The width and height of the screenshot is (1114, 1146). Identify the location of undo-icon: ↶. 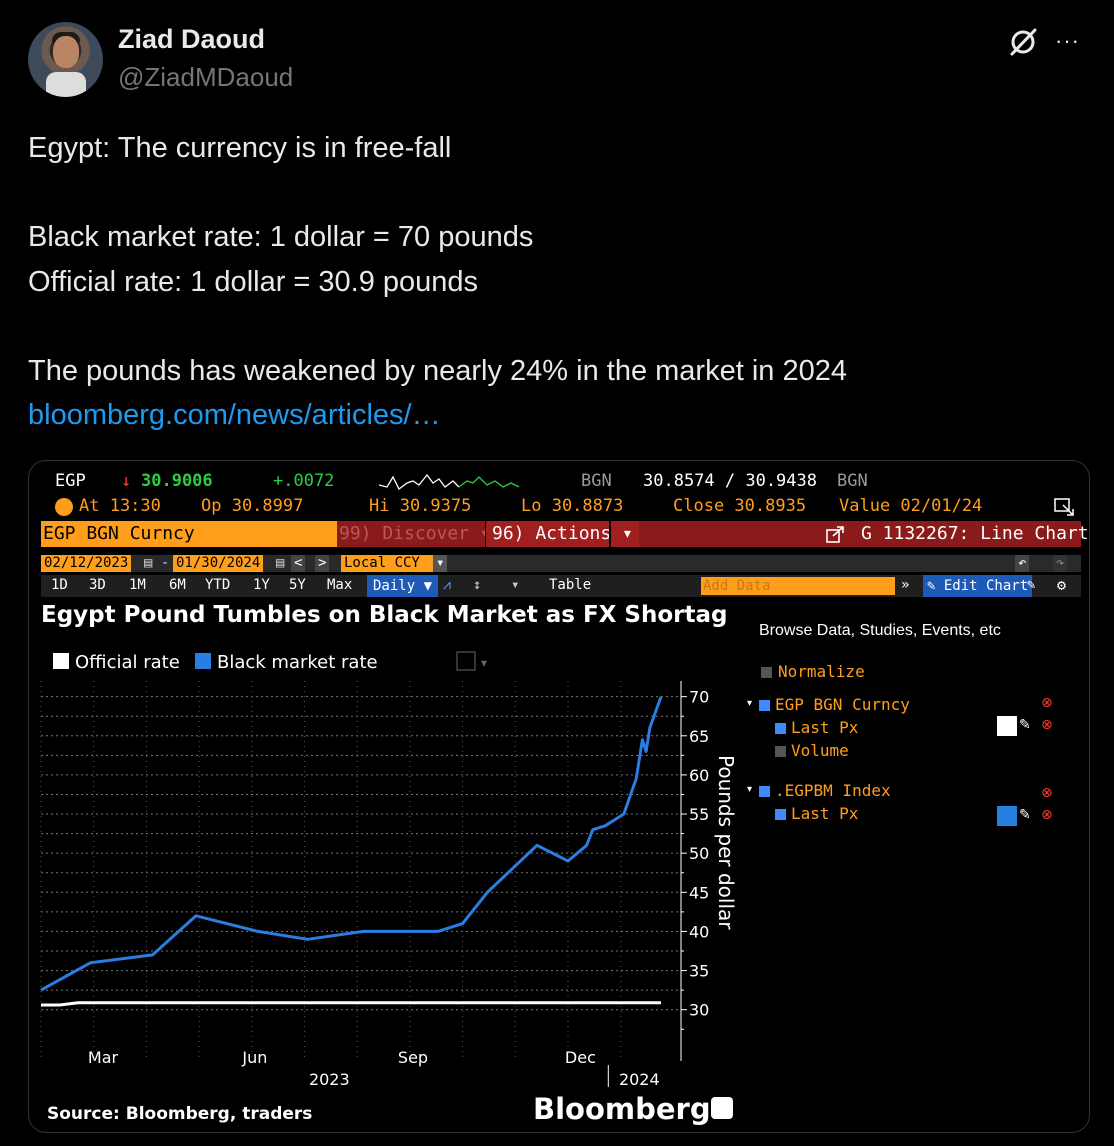
(1022, 563).